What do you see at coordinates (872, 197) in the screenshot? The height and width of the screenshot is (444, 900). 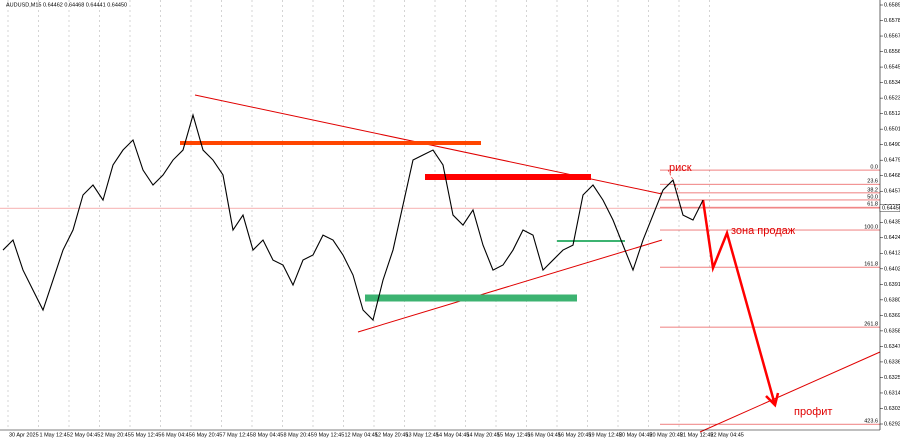 I see `fib-label: 50.0` at bounding box center [872, 197].